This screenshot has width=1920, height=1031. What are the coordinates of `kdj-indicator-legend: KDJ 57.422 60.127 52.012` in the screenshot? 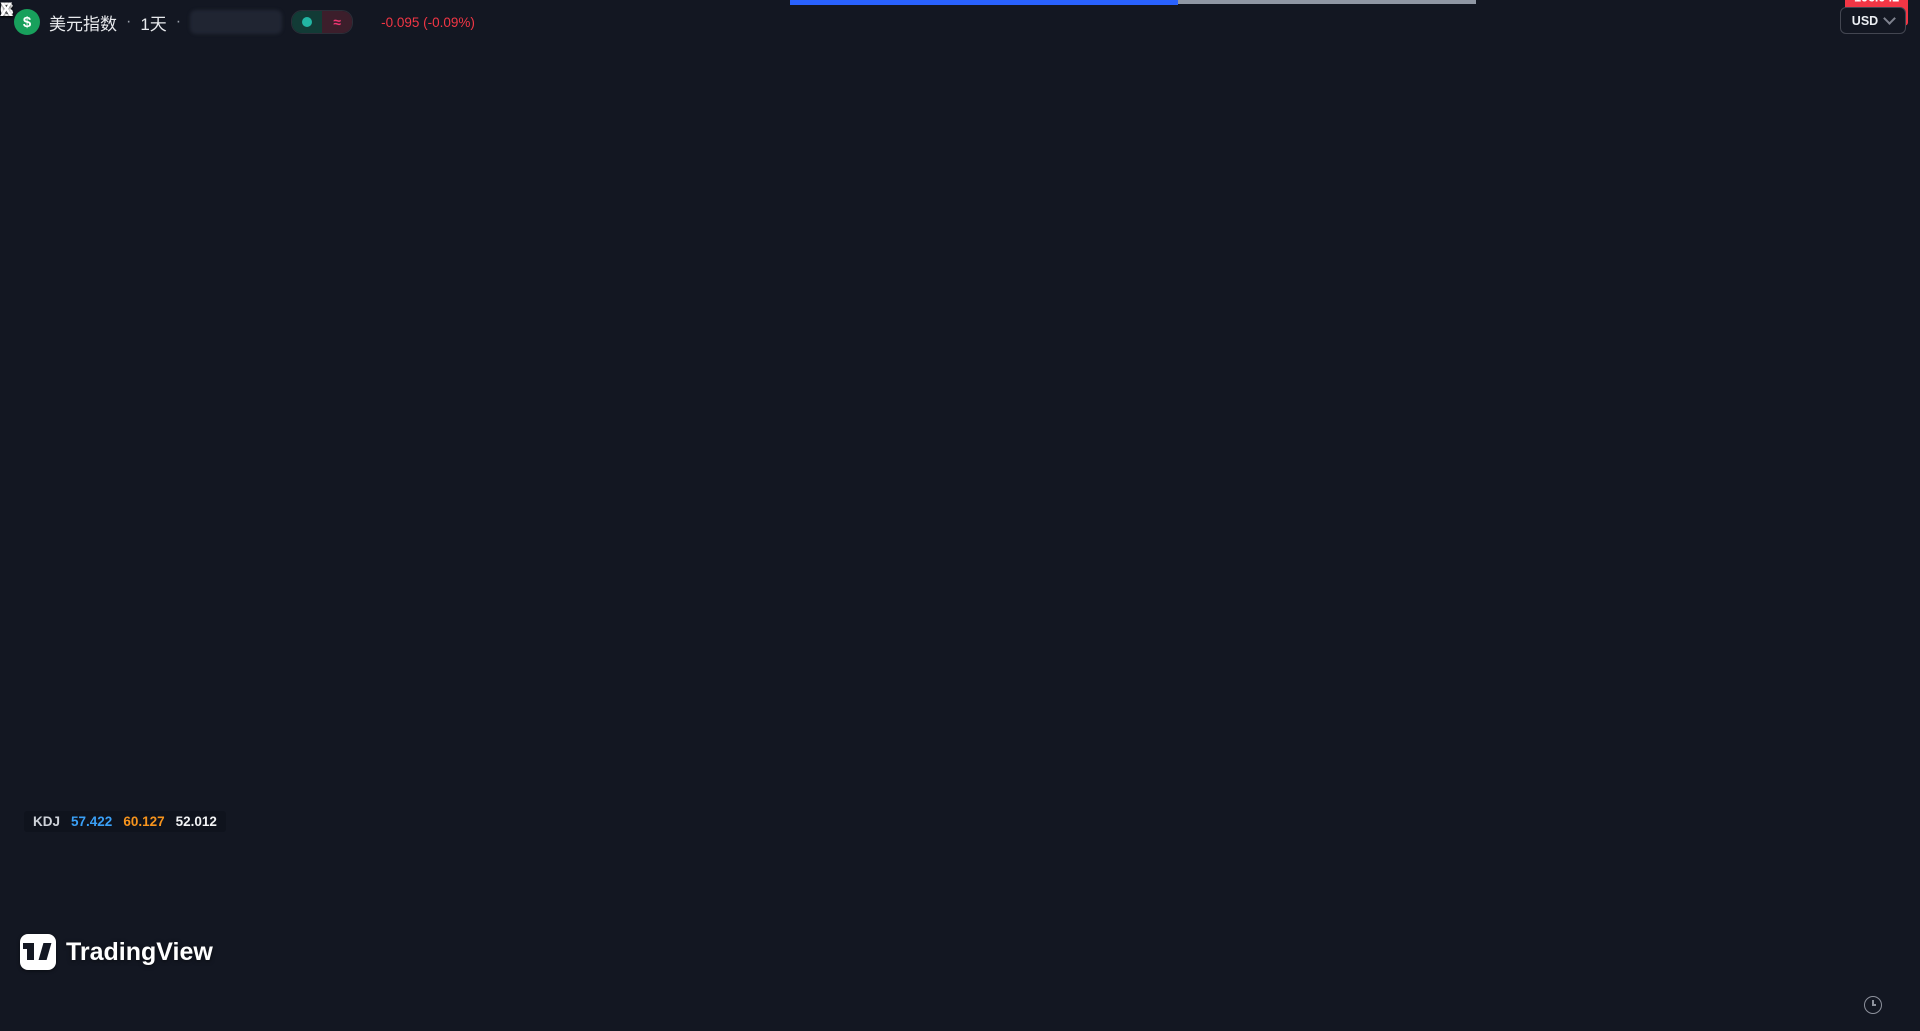 It's located at (125, 821).